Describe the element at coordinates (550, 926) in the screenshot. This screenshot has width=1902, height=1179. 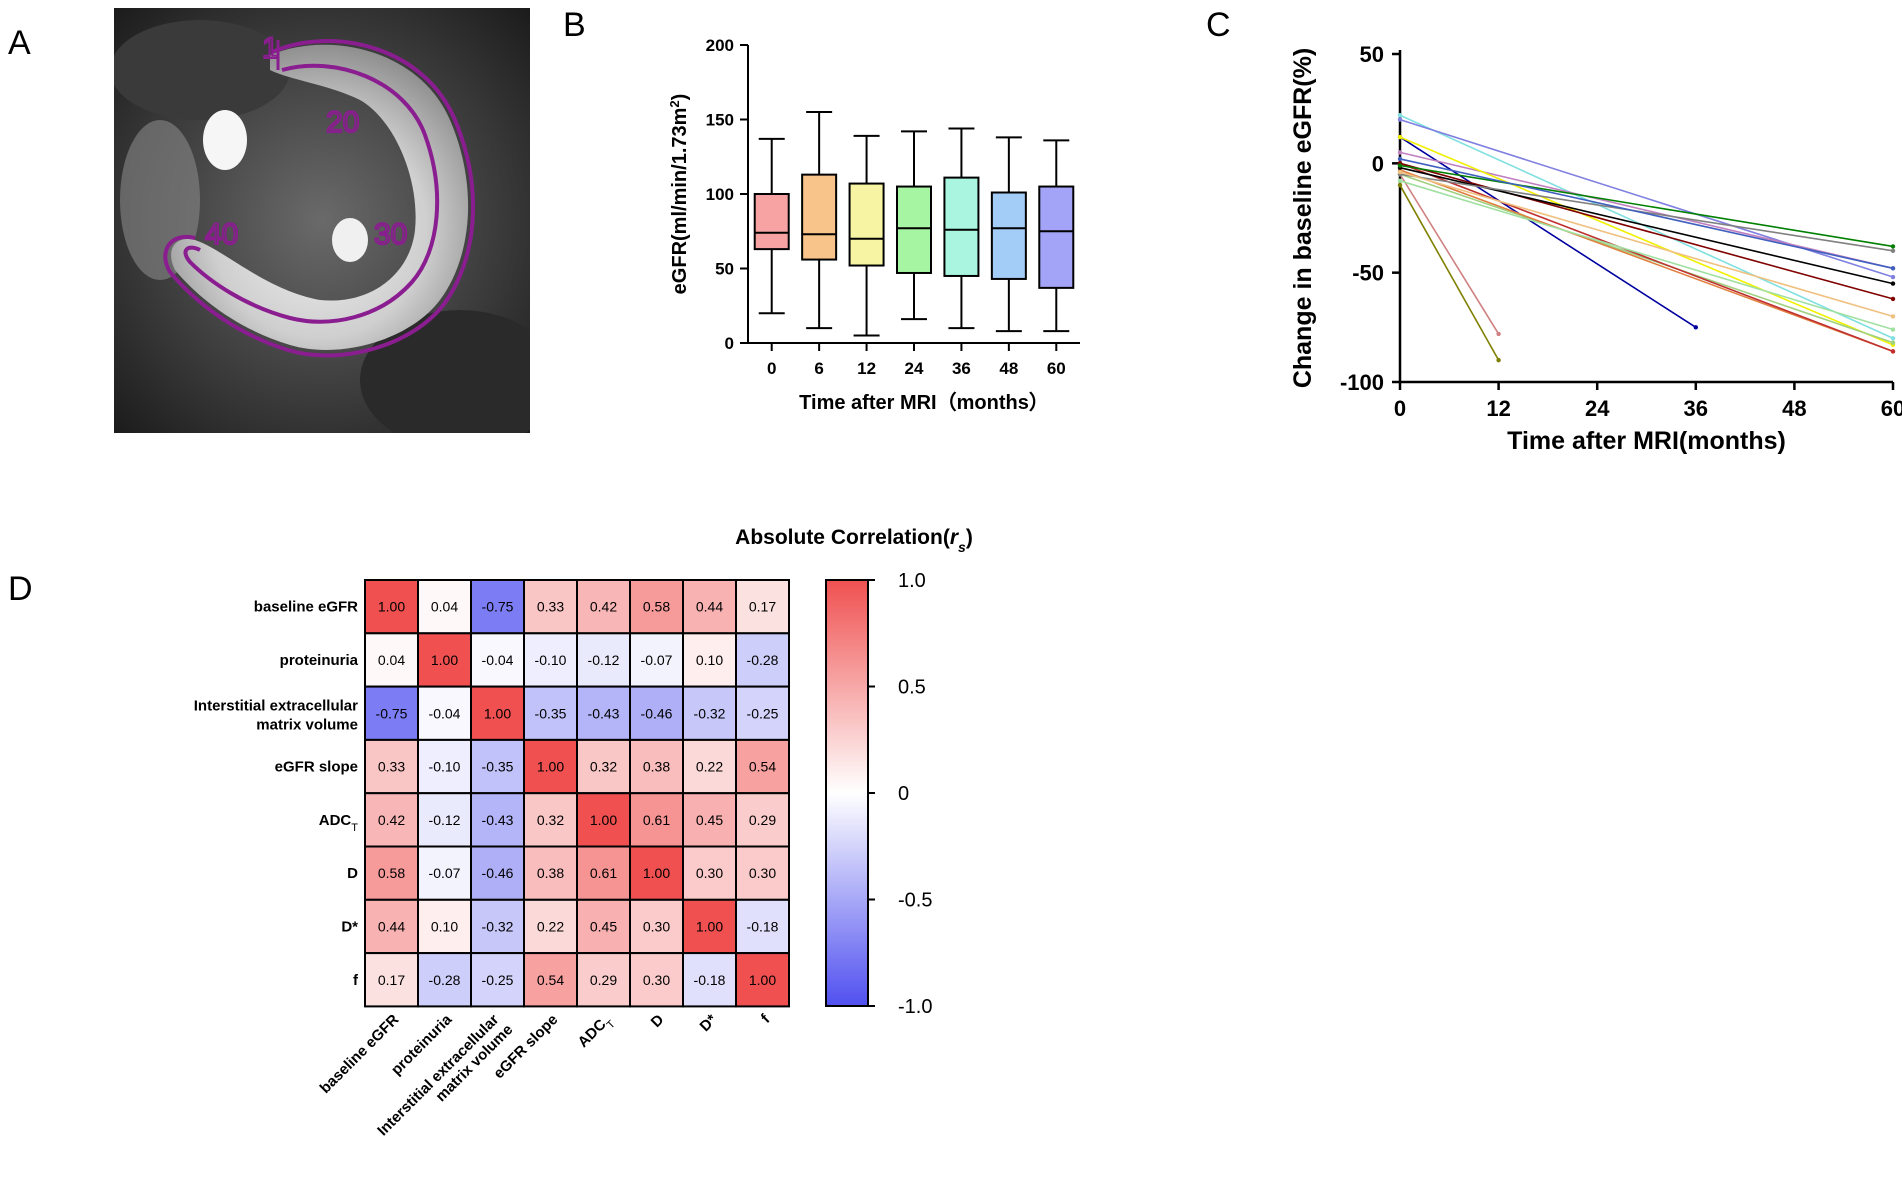
I see `cell-value: 0.22` at that location.